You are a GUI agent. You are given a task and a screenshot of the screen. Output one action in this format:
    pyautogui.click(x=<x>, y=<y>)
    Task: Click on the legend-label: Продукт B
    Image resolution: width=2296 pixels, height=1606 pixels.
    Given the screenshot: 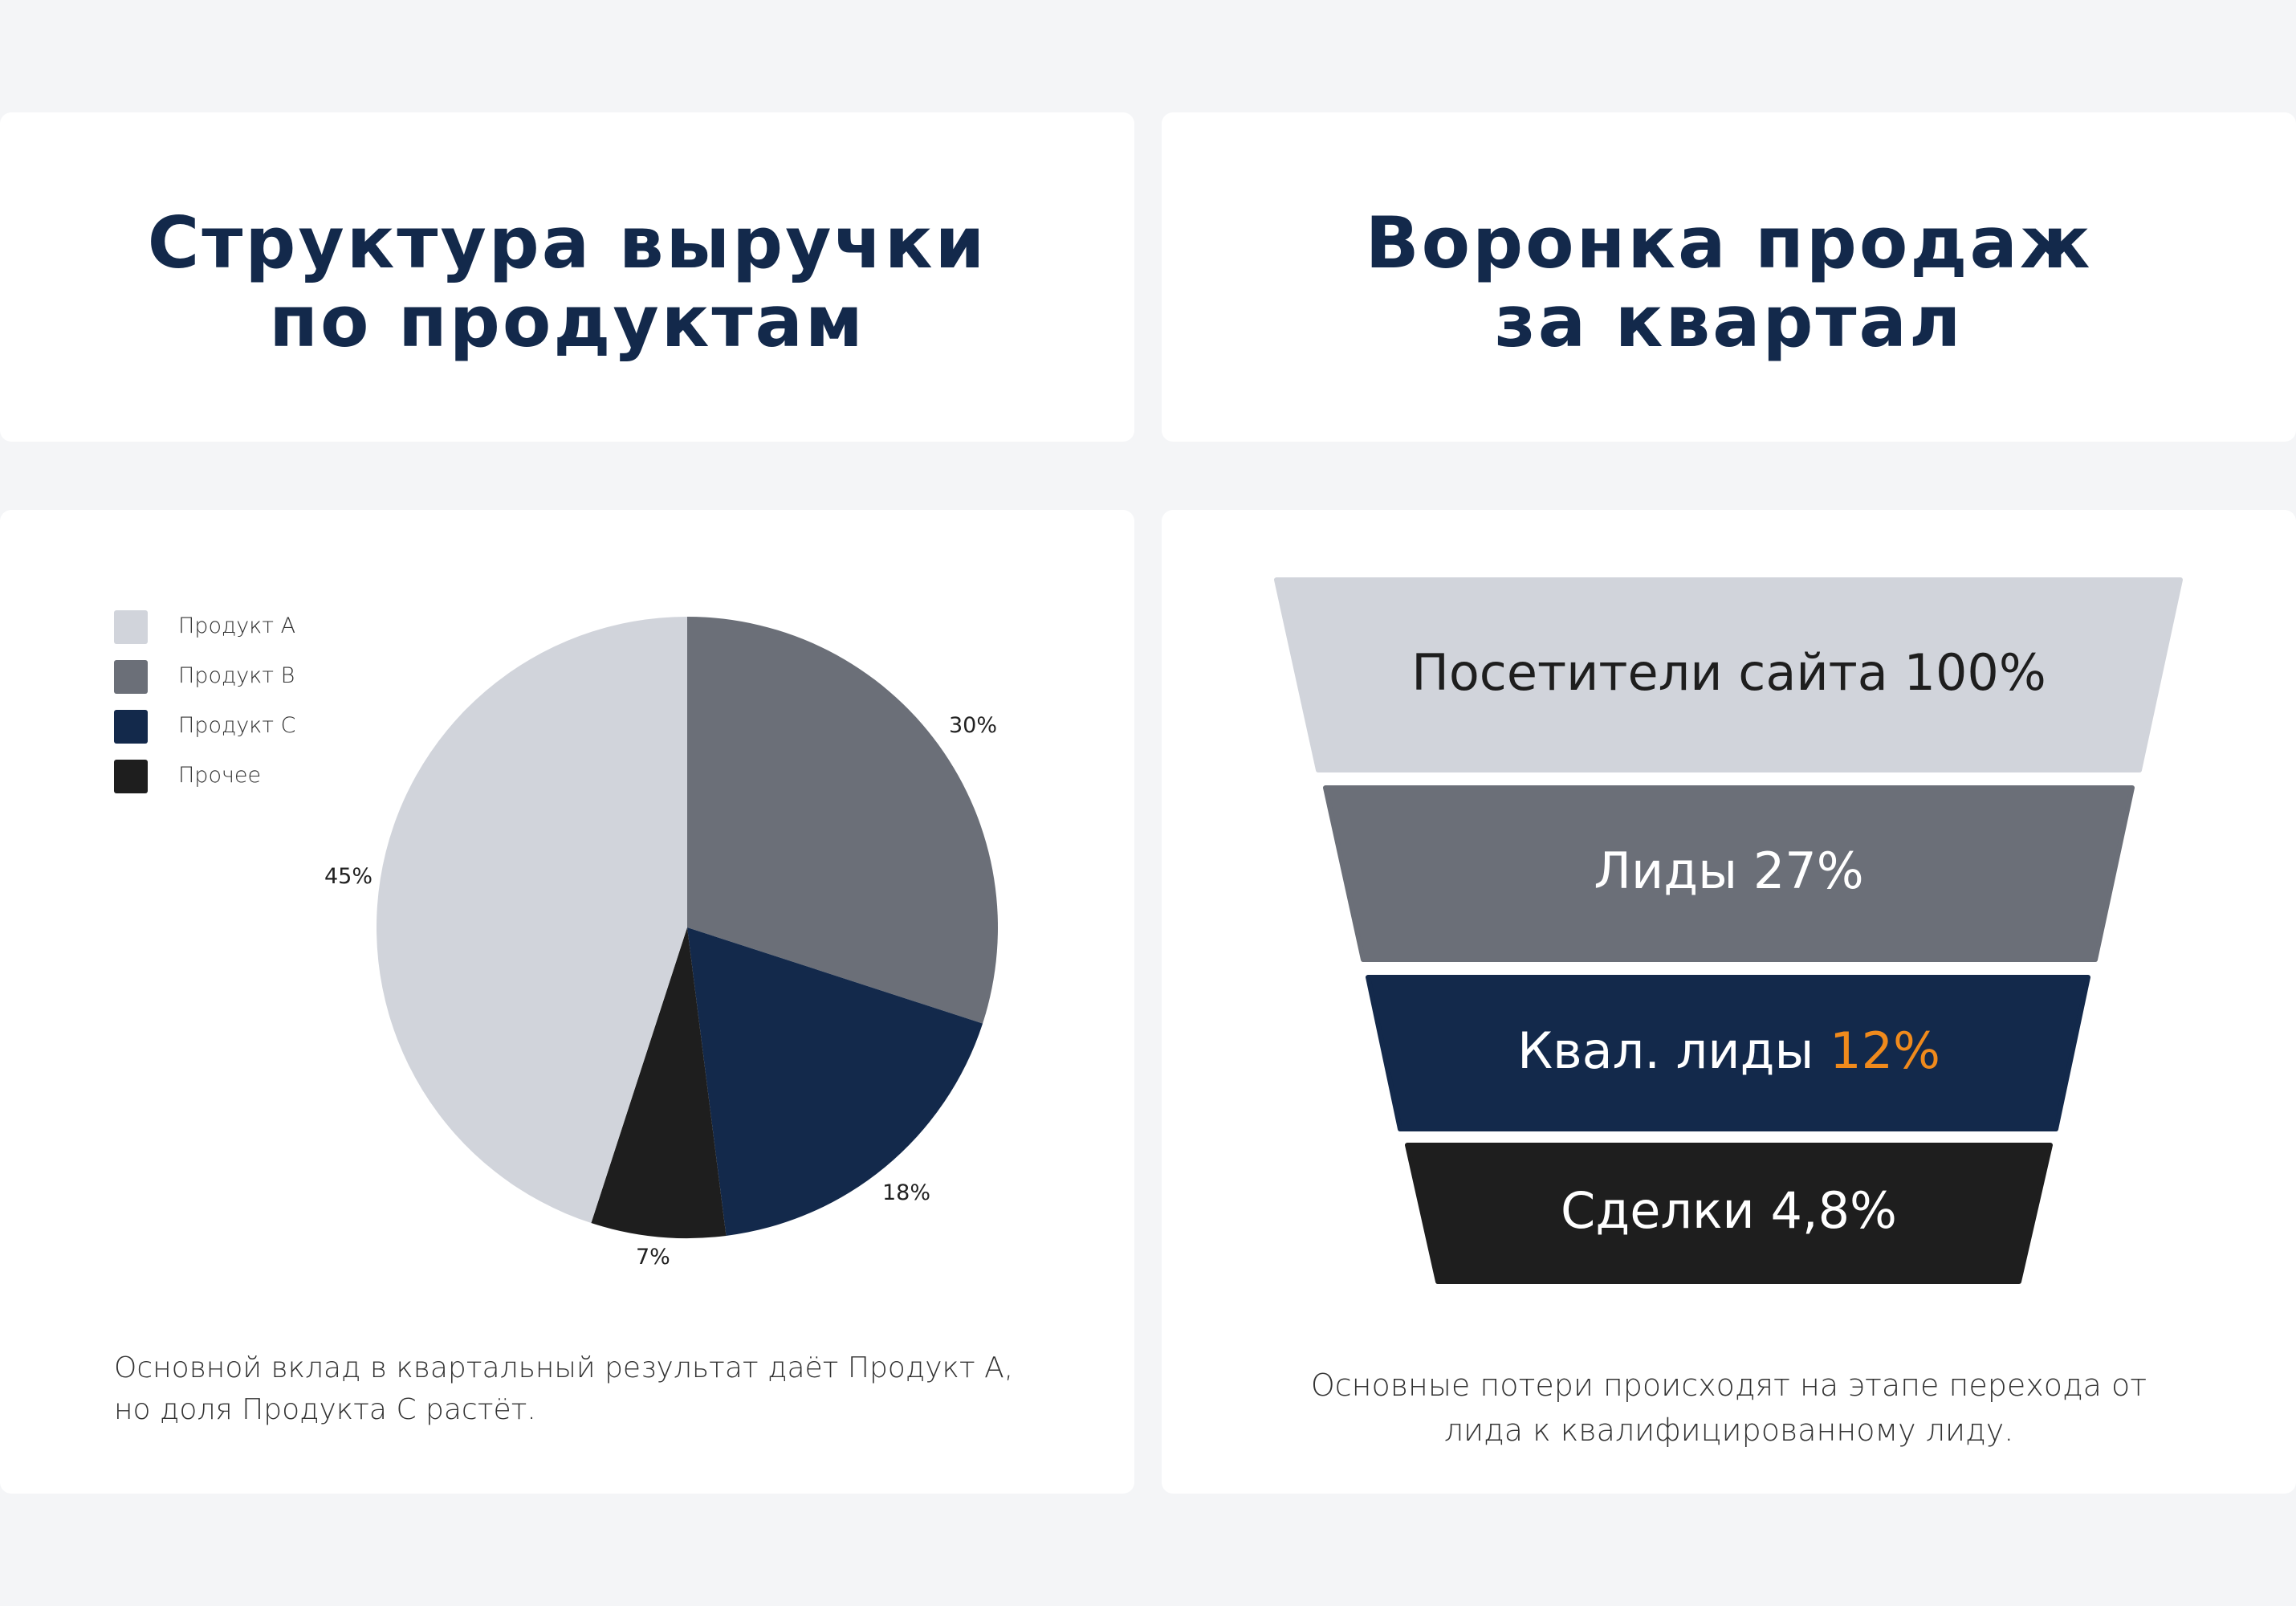 What is the action you would take?
    pyautogui.click(x=237, y=675)
    